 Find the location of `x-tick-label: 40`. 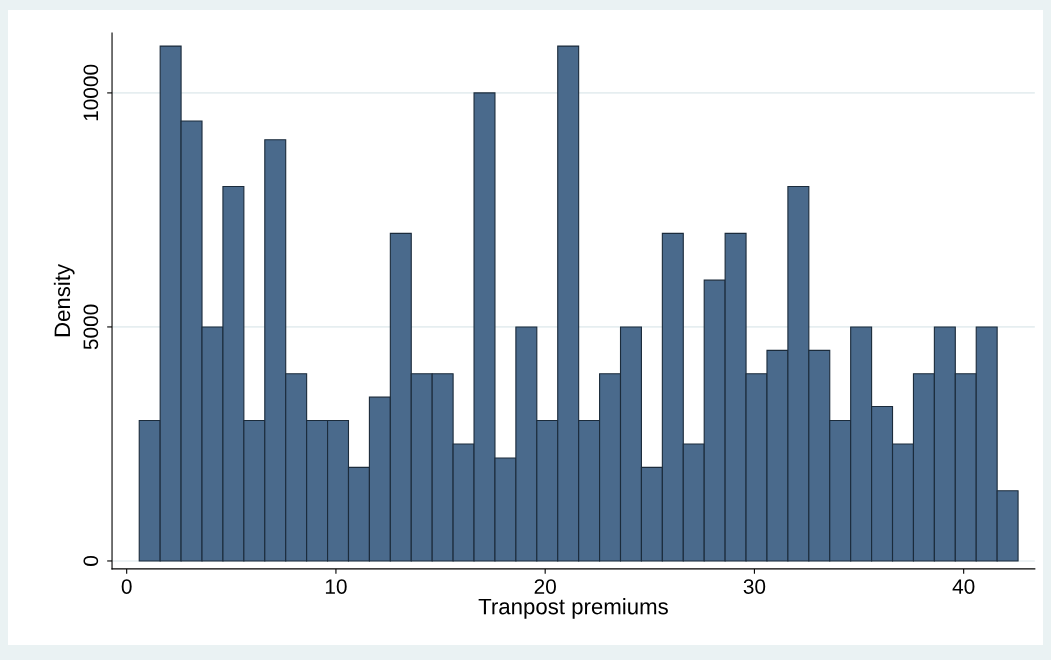

x-tick-label: 40 is located at coordinates (963, 586).